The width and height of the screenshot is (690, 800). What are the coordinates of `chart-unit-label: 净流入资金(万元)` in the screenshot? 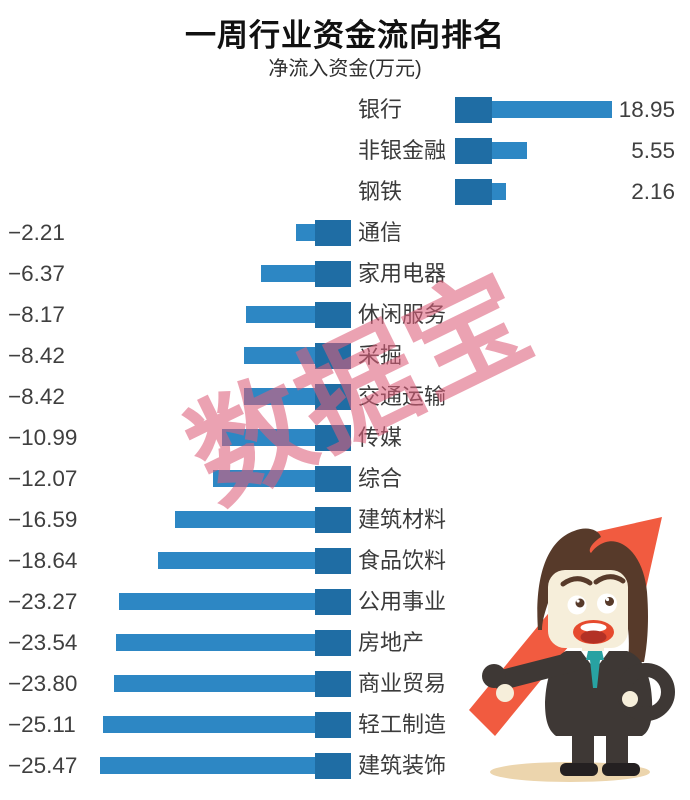 It's located at (345, 69).